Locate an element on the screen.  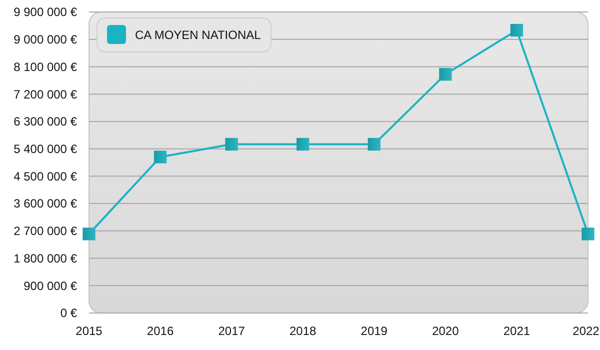
y-tick-label: 5 400 000 € is located at coordinates (46, 149).